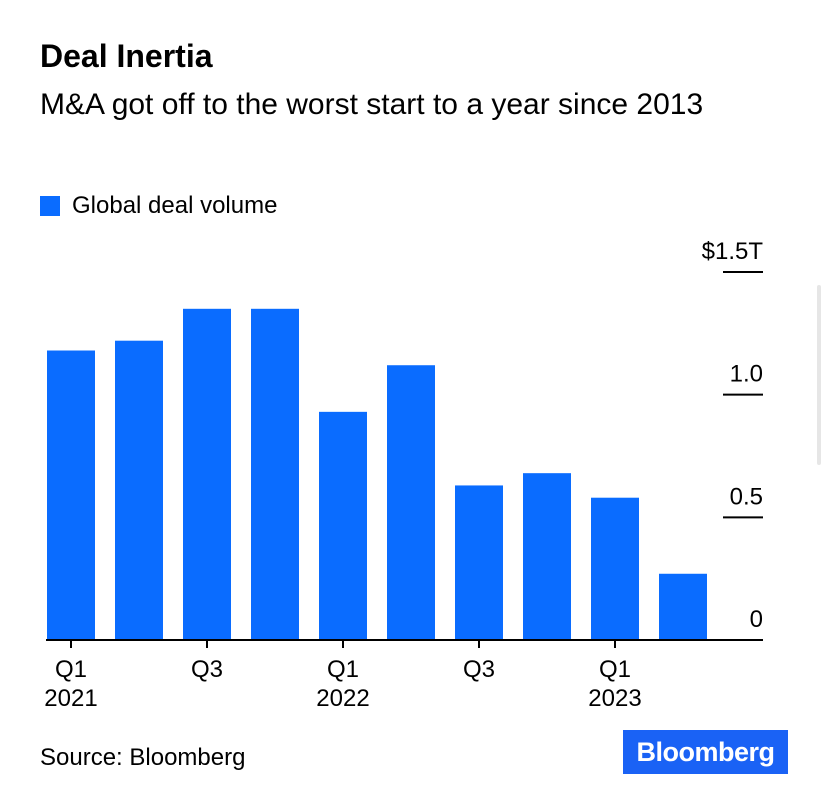 This screenshot has height=793, width=828. Describe the element at coordinates (705, 752) in the screenshot. I see `bloomberg-logo: Bloomberg` at that location.